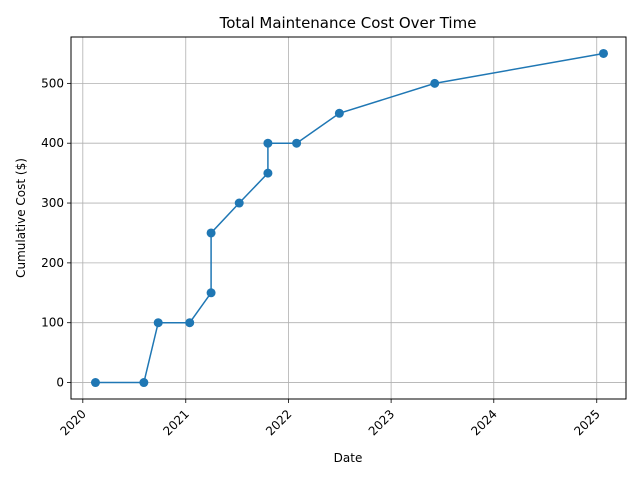 This screenshot has height=484, width=640. I want to click on x-axis-label: Date, so click(348, 458).